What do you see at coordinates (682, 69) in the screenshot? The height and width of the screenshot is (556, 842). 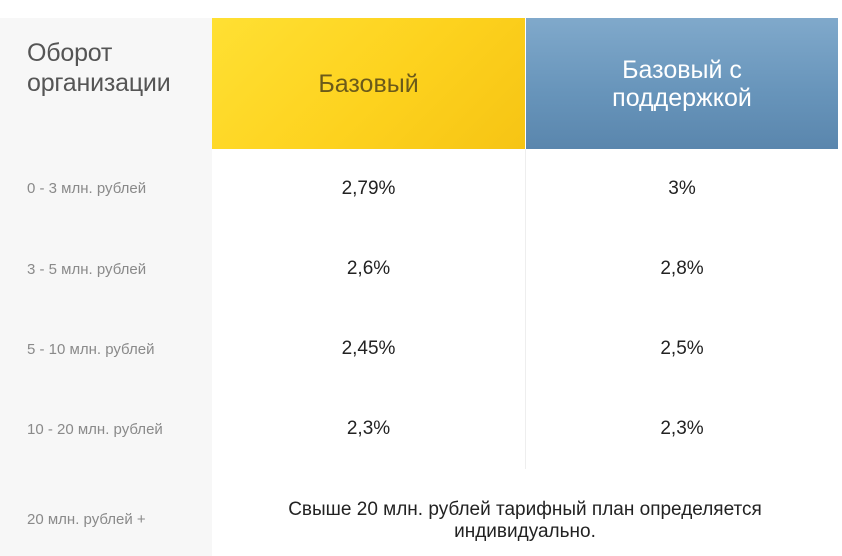 I see `plan-support-title-line1: Базовый с` at bounding box center [682, 69].